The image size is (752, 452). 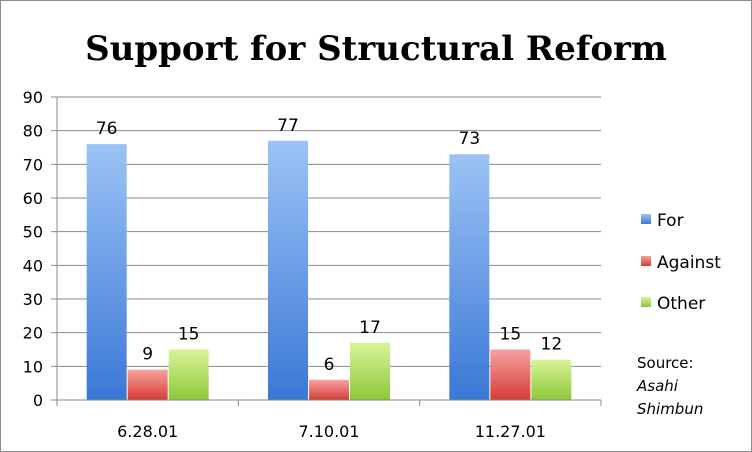 I want to click on y-tick-label: 80, so click(x=33, y=131).